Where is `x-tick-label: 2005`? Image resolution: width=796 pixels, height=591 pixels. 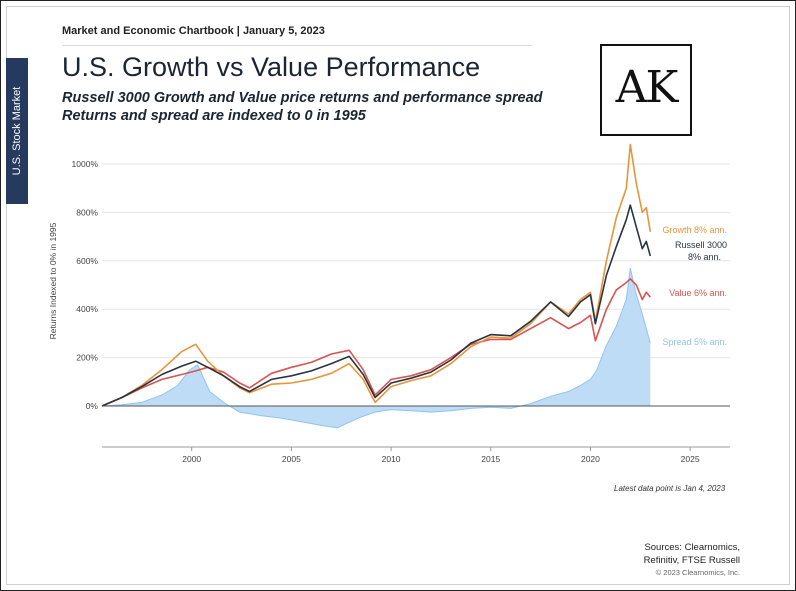
x-tick-label: 2005 is located at coordinates (291, 459).